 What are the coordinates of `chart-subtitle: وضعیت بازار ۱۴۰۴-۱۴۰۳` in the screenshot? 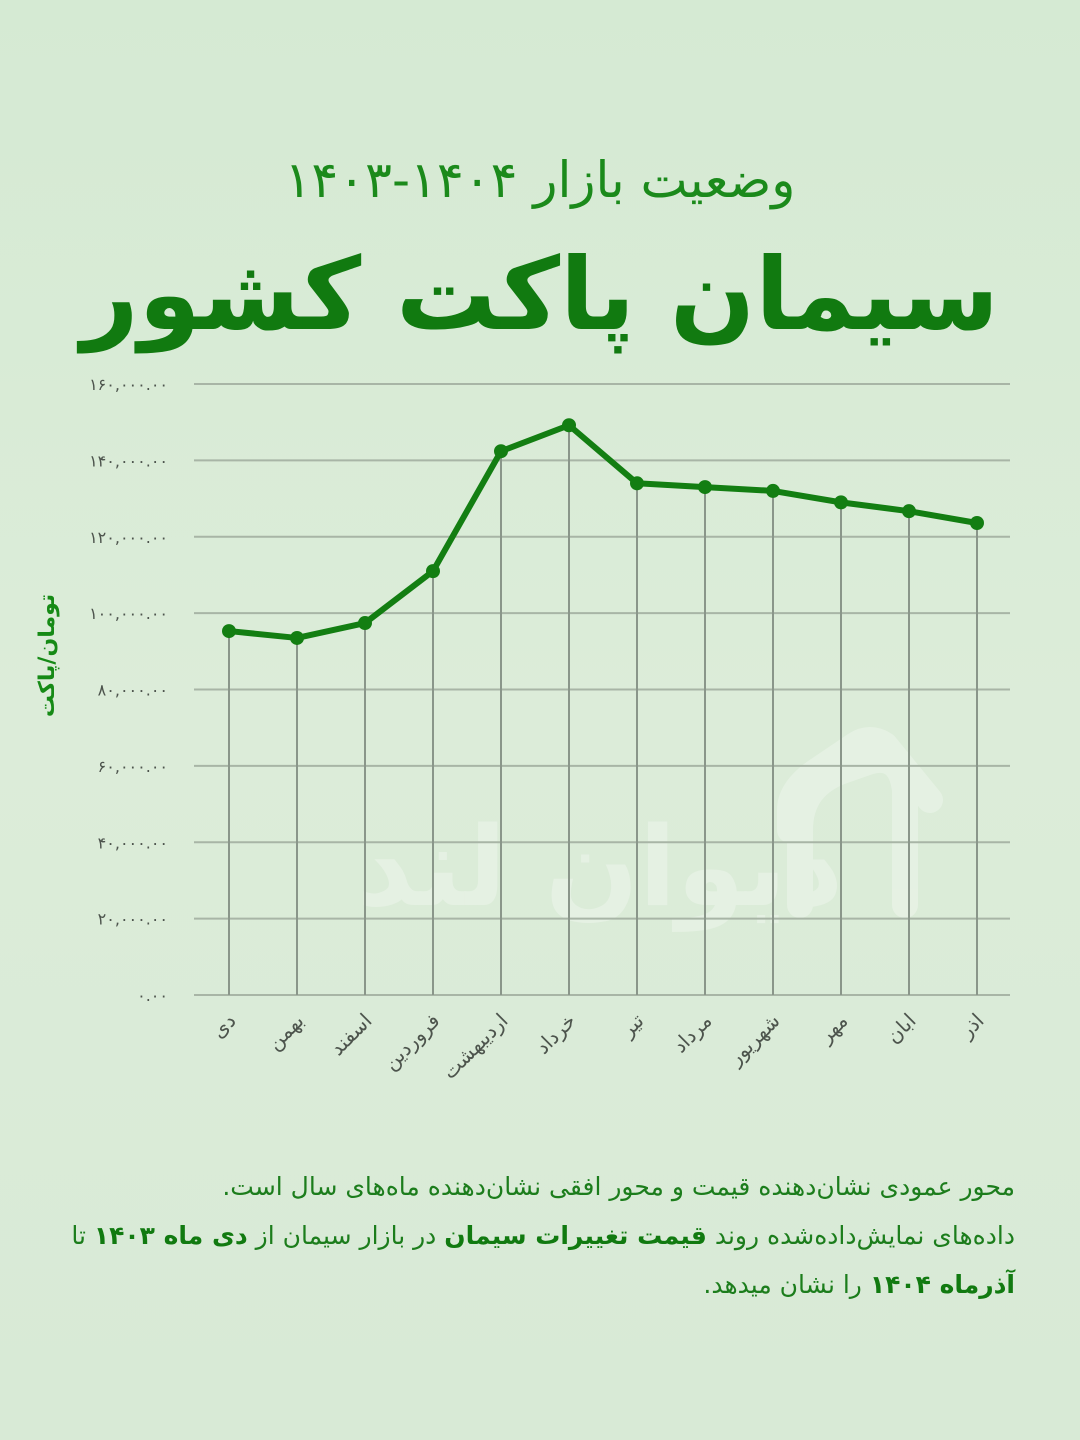 It's located at (540, 180).